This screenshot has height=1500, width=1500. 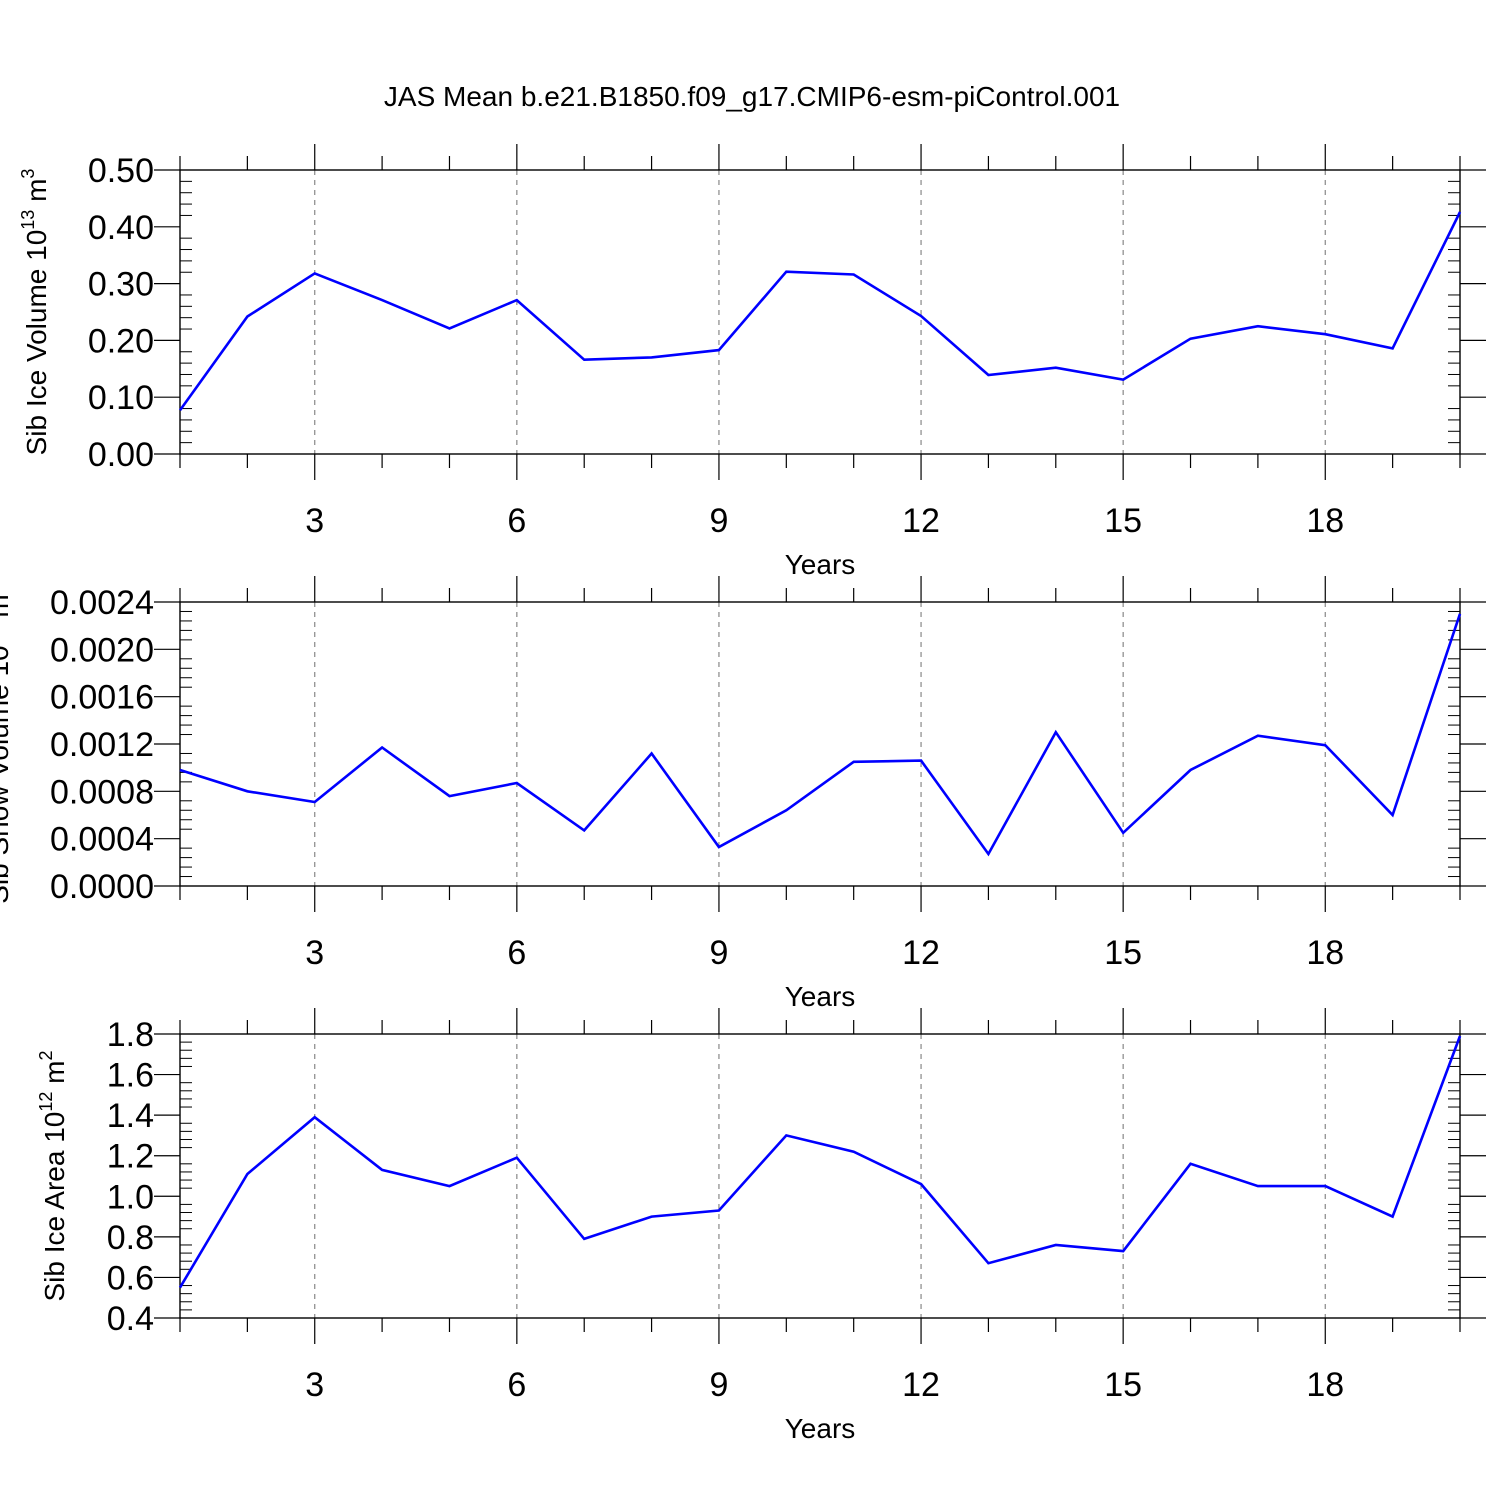 What do you see at coordinates (130, 1238) in the screenshot?
I see `y-tick-label: 0.8` at bounding box center [130, 1238].